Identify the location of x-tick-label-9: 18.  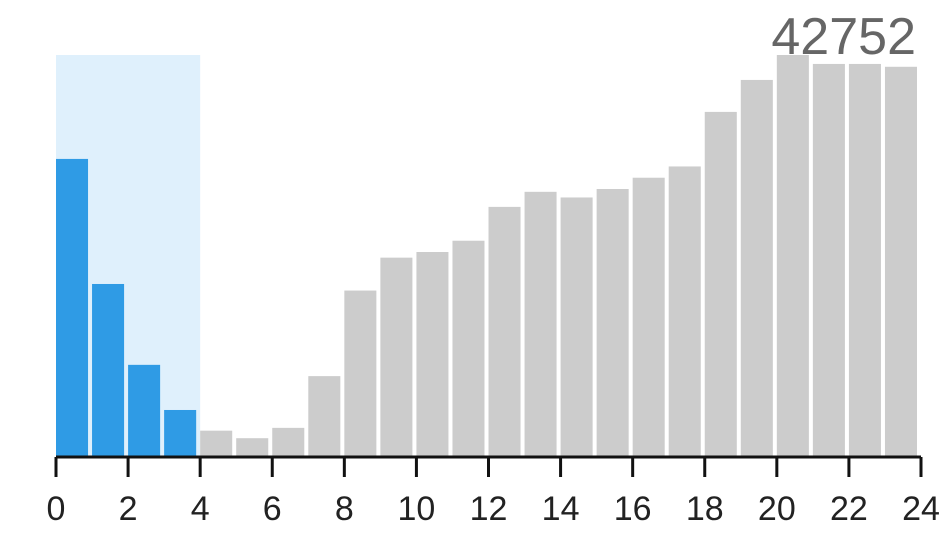
(705, 509).